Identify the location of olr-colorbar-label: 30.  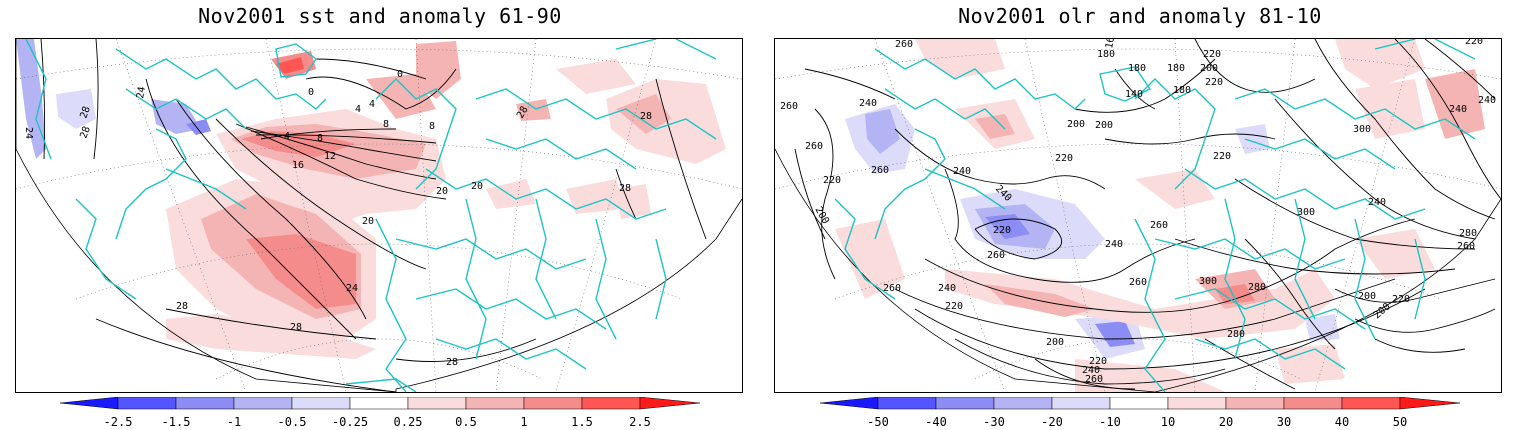
(1284, 422).